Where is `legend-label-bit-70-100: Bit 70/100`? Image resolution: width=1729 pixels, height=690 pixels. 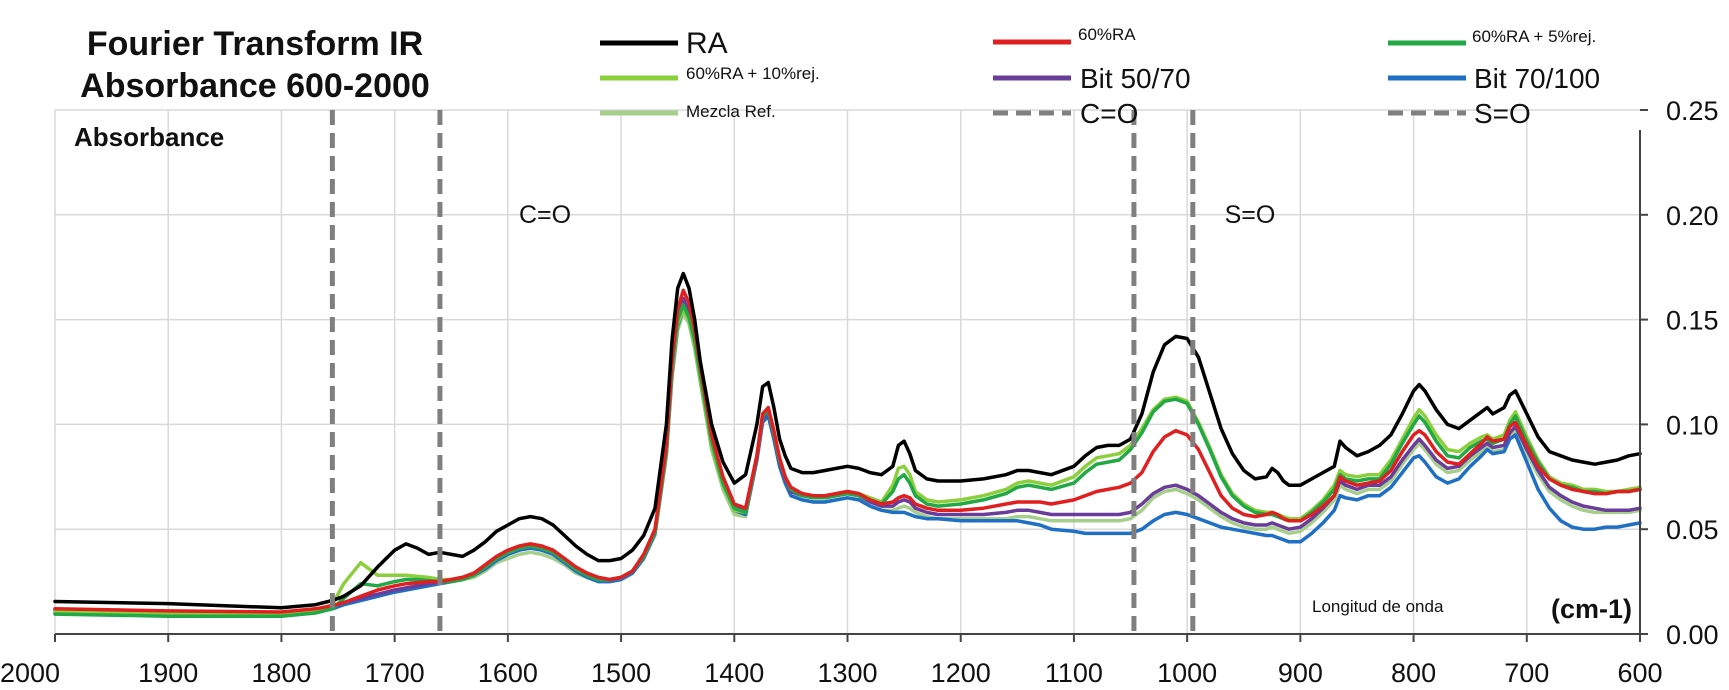
legend-label-bit-70-100: Bit 70/100 is located at coordinates (1537, 78).